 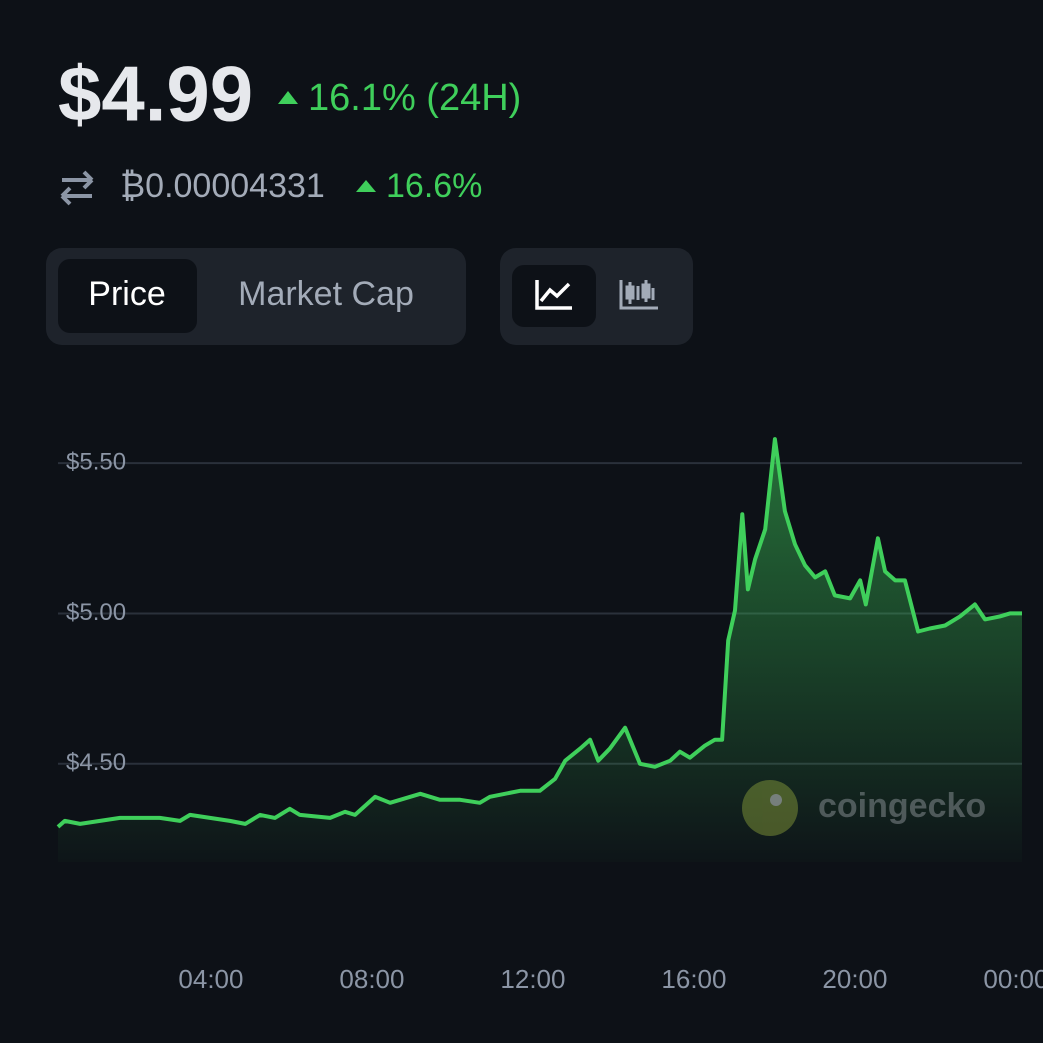 I want to click on tab: Market Cap, so click(x=326, y=294).